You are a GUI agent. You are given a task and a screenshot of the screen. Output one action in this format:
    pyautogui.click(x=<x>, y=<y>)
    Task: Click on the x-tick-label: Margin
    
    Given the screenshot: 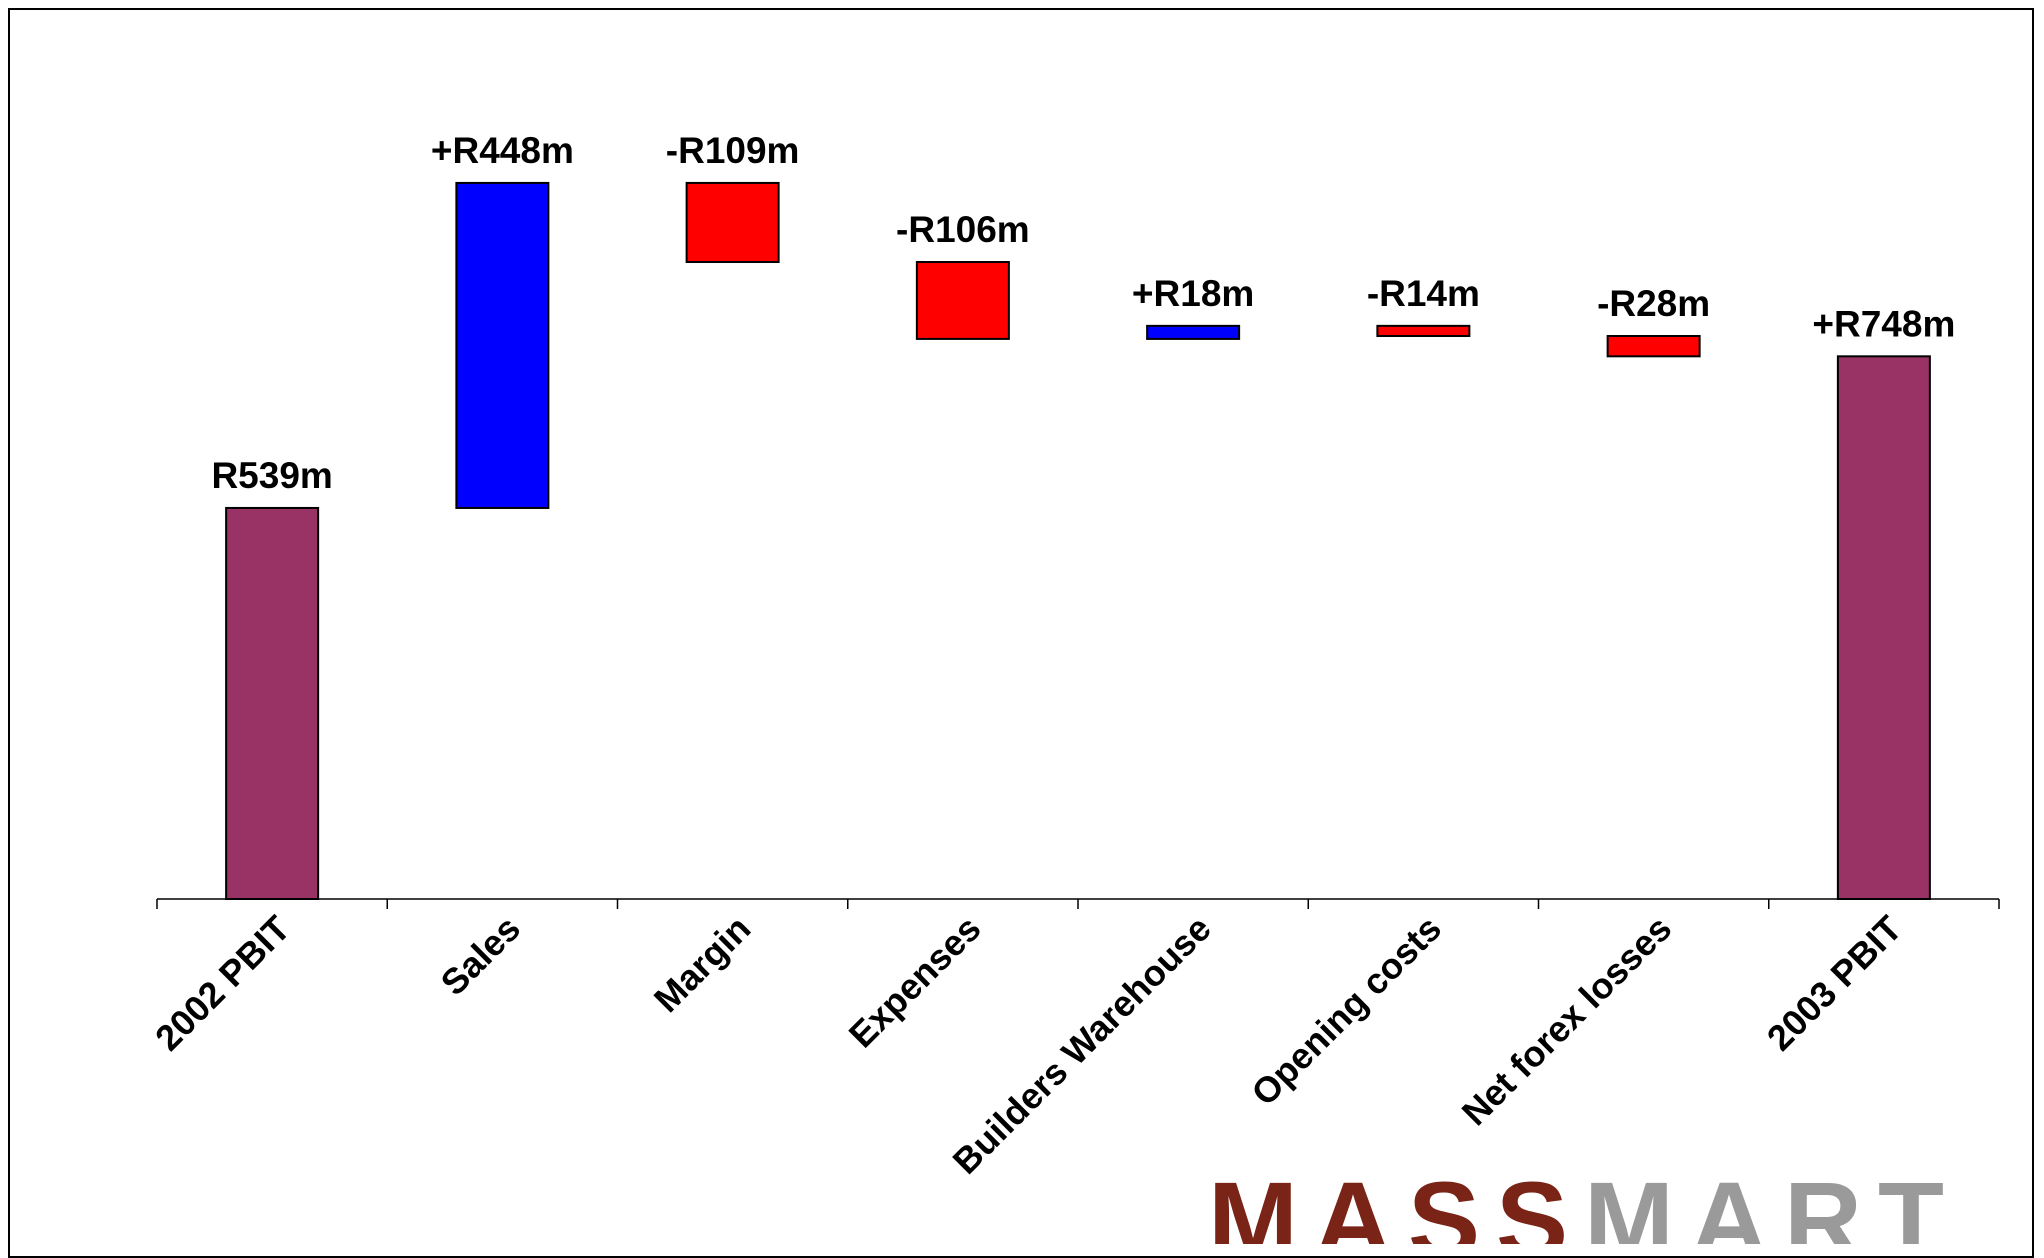 What is the action you would take?
    pyautogui.click(x=702, y=964)
    